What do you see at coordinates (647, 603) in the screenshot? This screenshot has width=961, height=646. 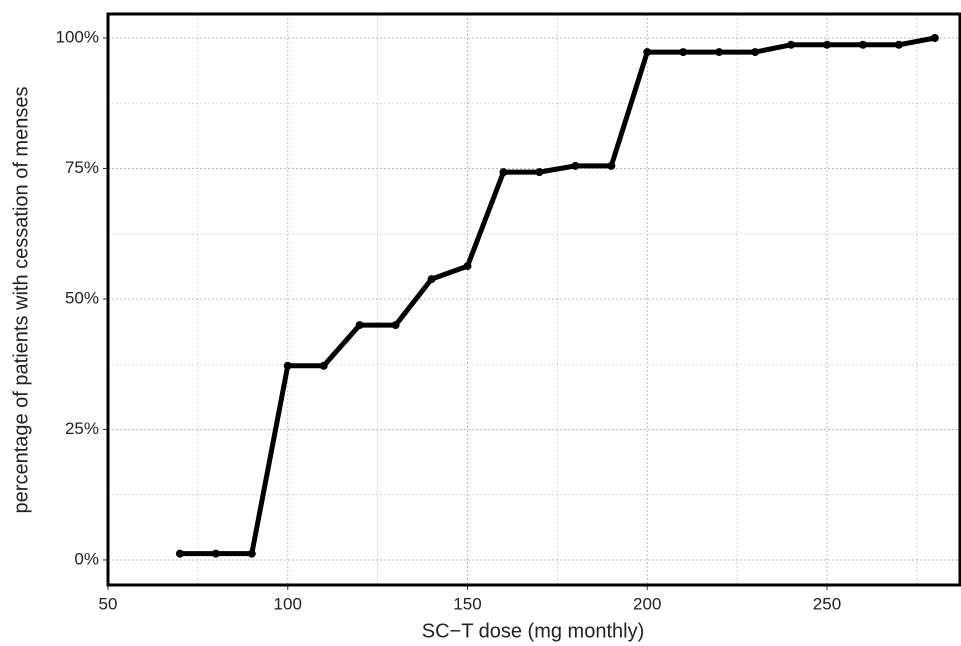 I see `x-tick-label: 200` at bounding box center [647, 603].